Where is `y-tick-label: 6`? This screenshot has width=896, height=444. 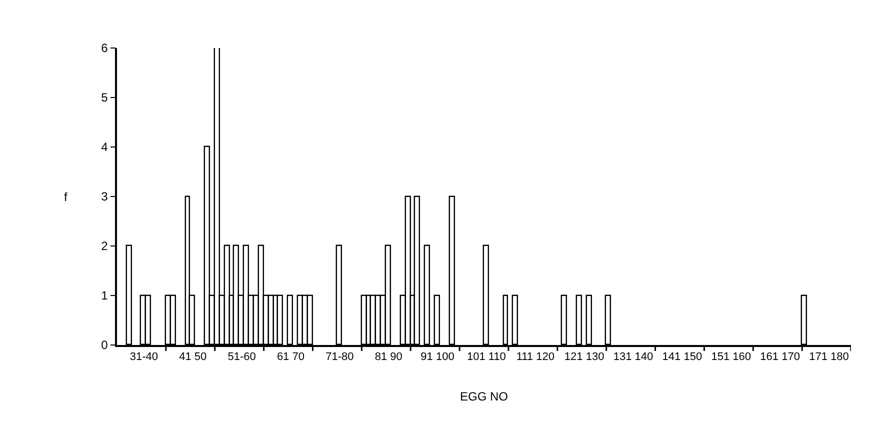
y-tick-label: 6 is located at coordinates (104, 48).